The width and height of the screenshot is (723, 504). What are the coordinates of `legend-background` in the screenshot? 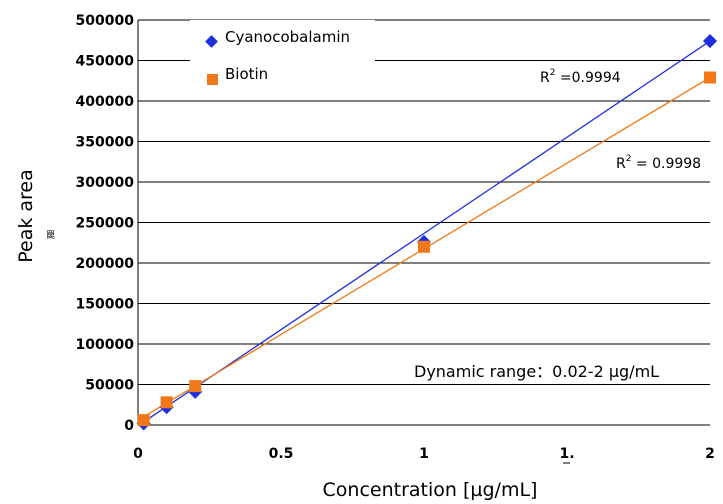 It's located at (282, 55).